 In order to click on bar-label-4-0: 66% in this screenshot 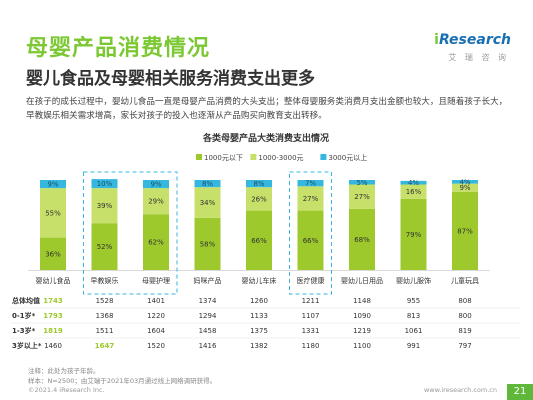, I will do `click(259, 241)`.